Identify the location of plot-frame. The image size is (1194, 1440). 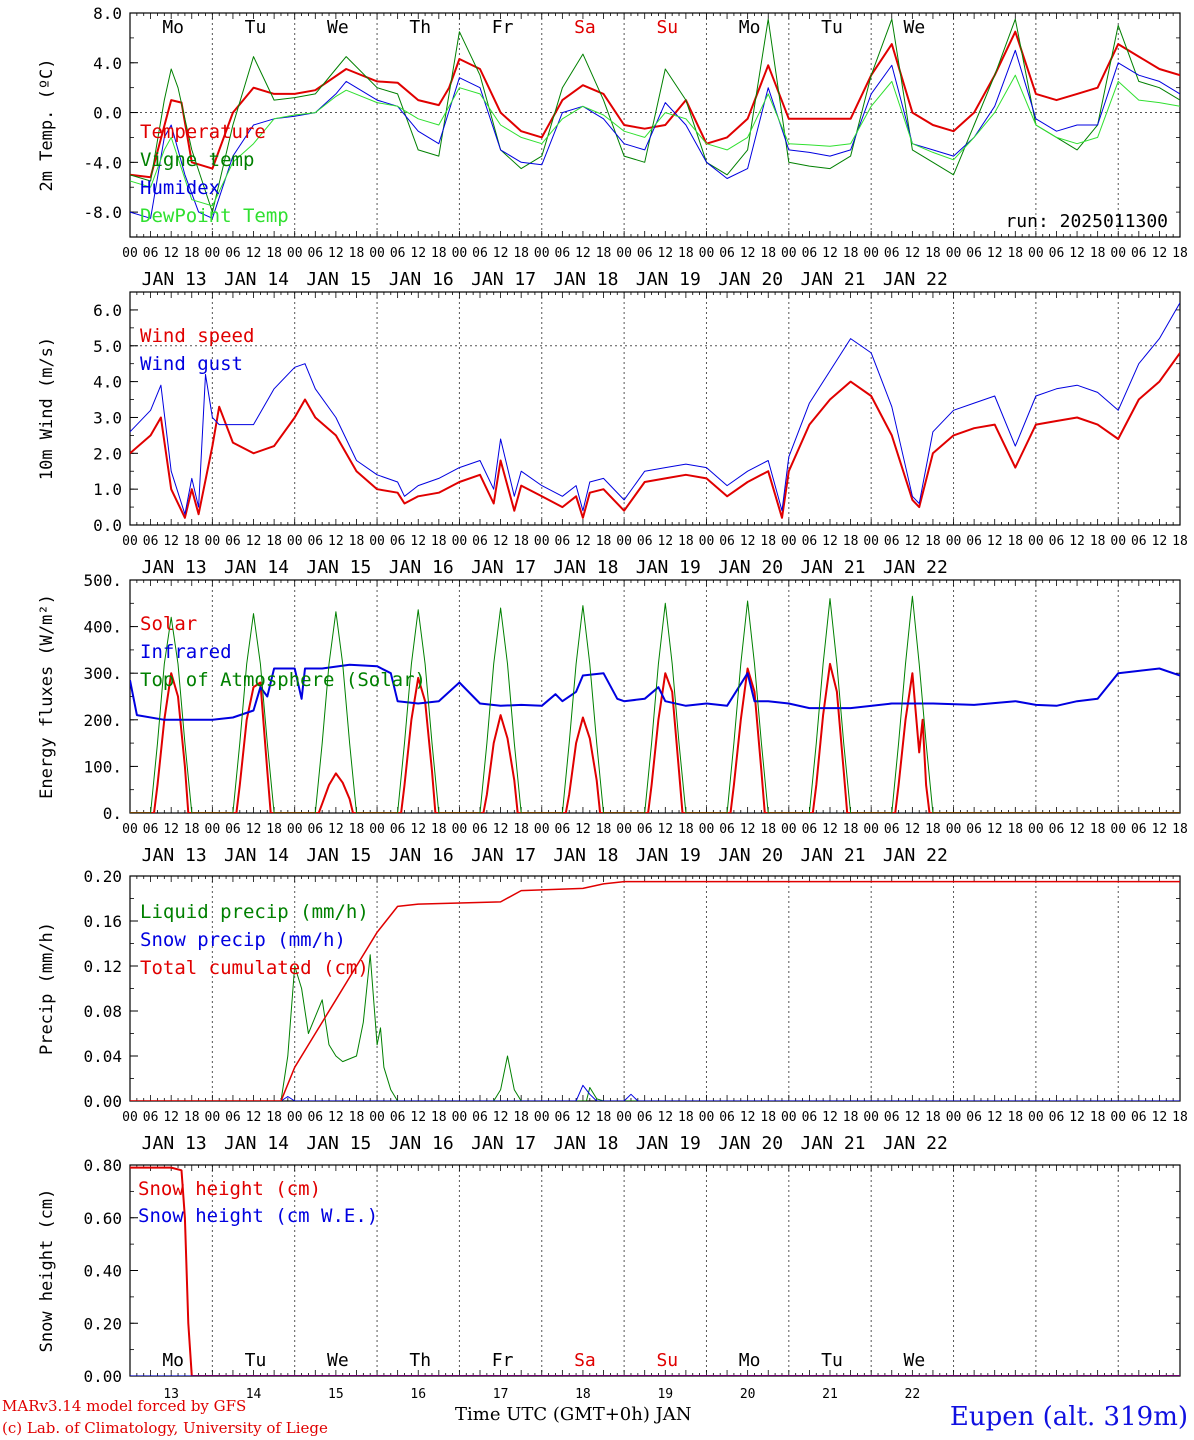
(655, 408).